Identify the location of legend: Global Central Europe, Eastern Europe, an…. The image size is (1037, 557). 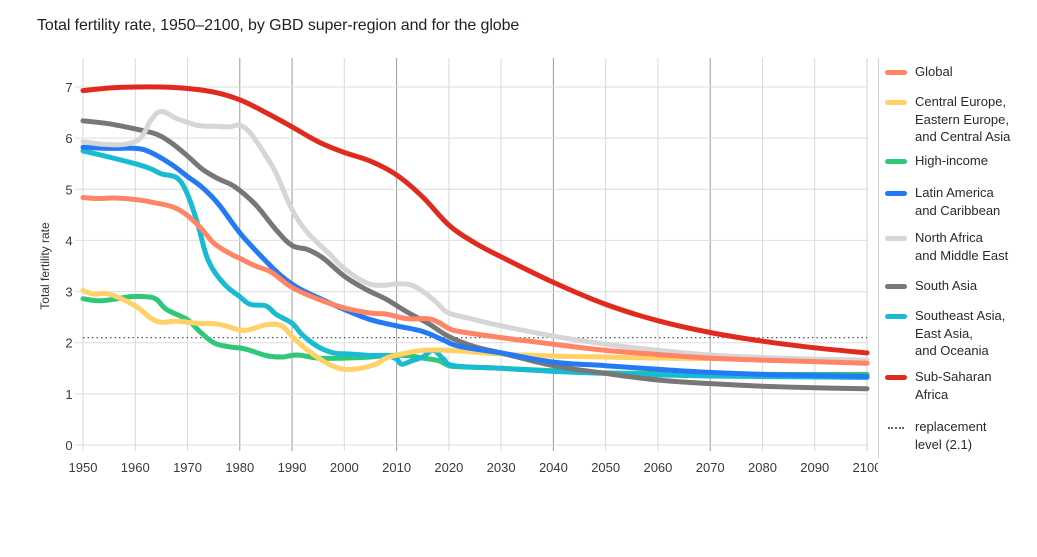
(957, 258).